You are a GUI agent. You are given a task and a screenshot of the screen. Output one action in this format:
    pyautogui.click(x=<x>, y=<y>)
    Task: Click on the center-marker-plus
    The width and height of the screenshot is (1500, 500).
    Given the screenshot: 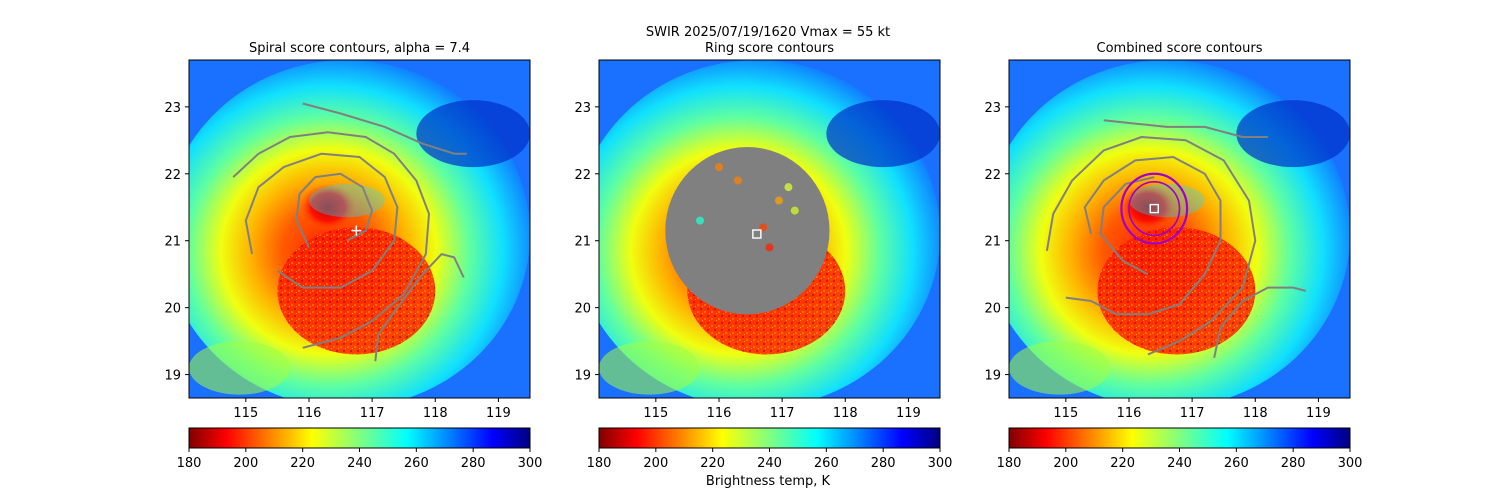 What is the action you would take?
    pyautogui.click(x=356, y=230)
    